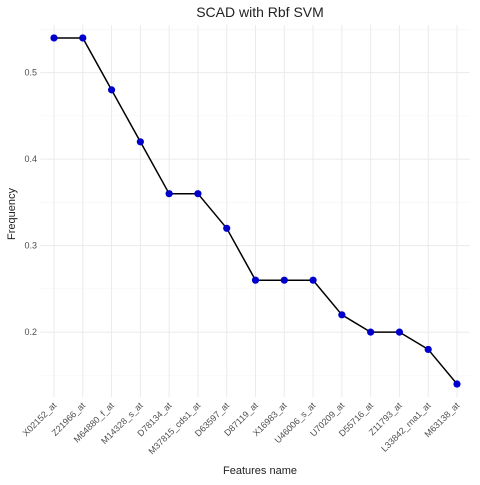 Image resolution: width=480 pixels, height=485 pixels. What do you see at coordinates (12, 214) in the screenshot?
I see `y-axis-label: Frequency` at bounding box center [12, 214].